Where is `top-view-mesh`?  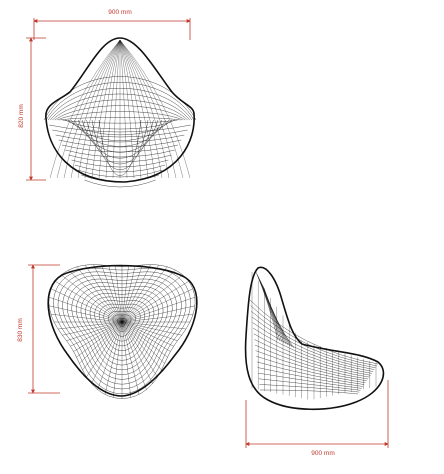
top-view-mesh is located at coordinates (122, 331).